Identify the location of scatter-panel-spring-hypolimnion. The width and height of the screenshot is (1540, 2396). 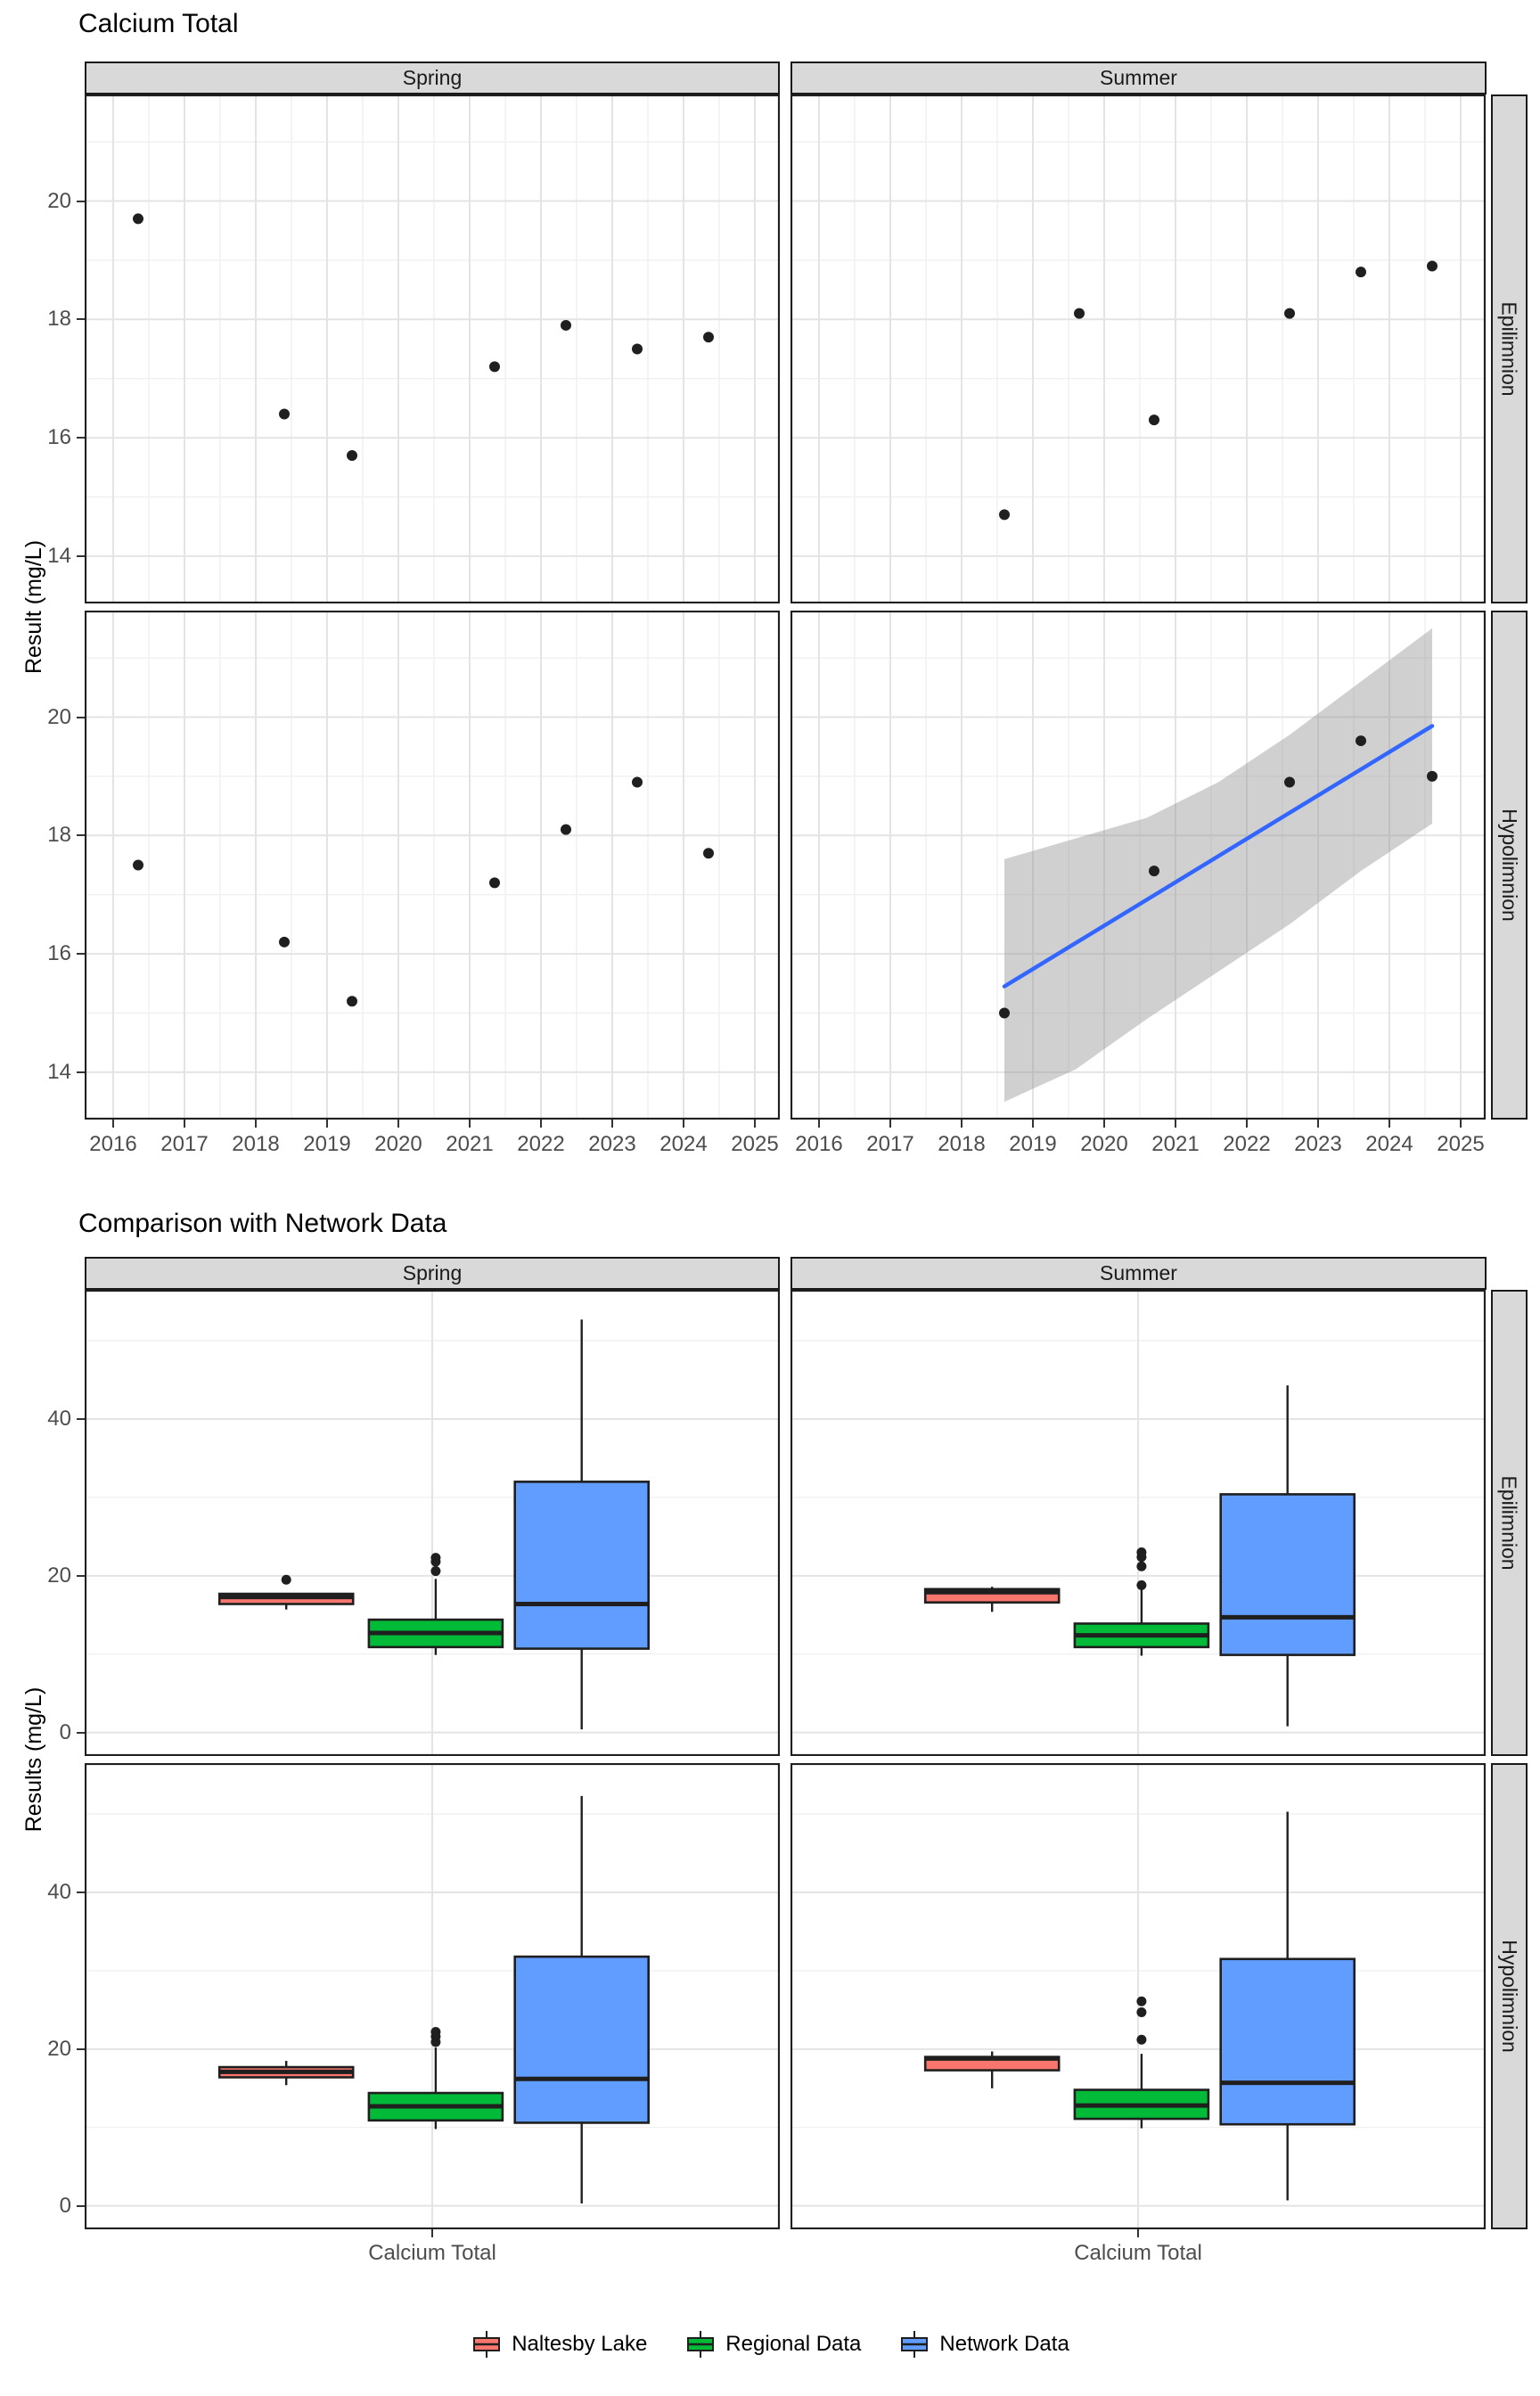
(432, 865).